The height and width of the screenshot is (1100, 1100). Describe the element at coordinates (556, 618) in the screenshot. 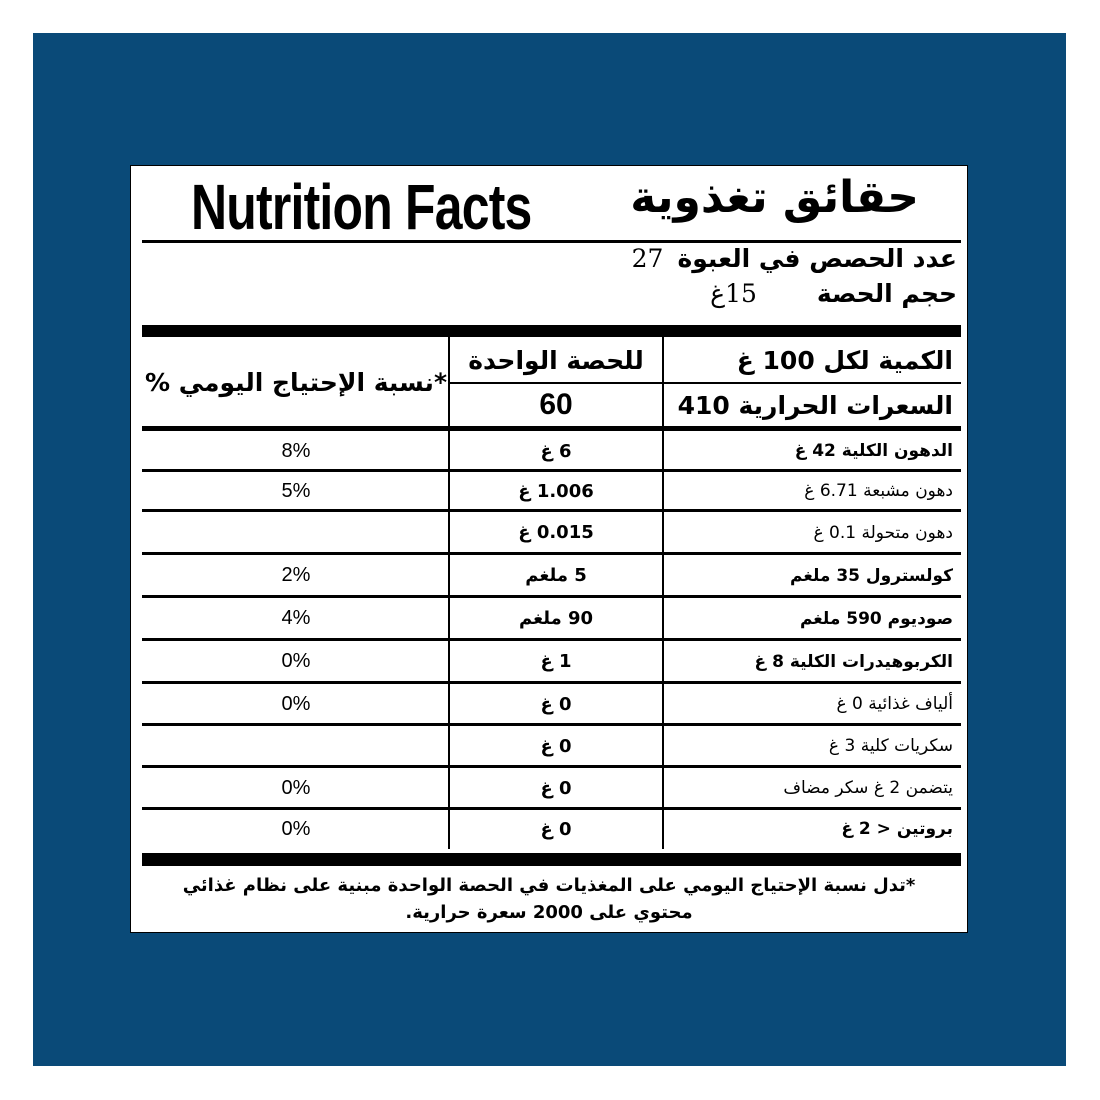

I see `nutrient-per-serving: 90 ملغم` at that location.